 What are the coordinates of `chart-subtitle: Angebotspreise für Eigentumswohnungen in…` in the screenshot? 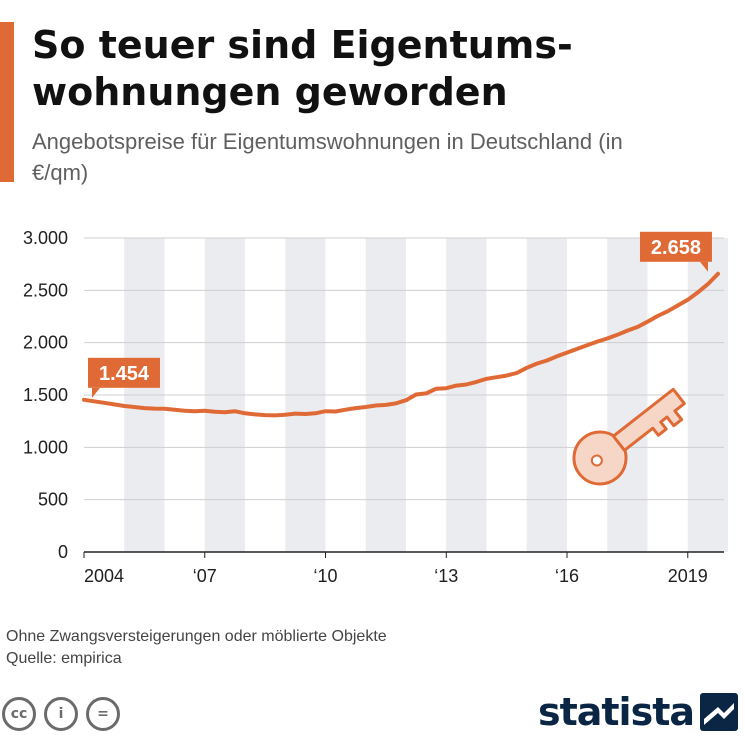 It's located at (327, 157).